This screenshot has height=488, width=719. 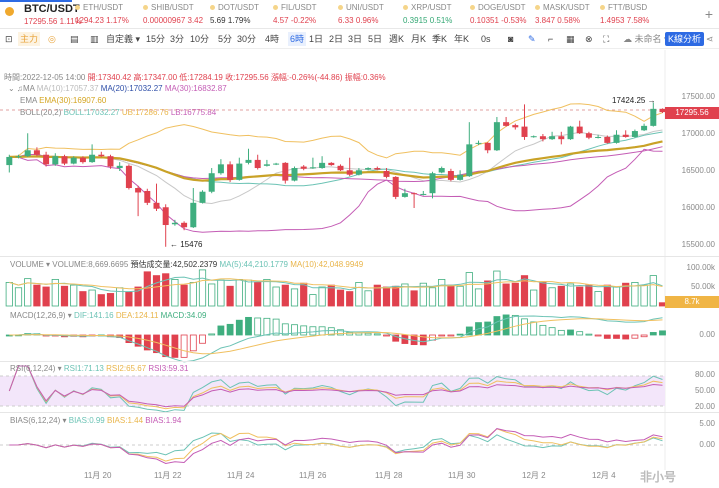 What do you see at coordinates (698, 170) in the screenshot?
I see `price-axis-label: 16500.00` at bounding box center [698, 170].